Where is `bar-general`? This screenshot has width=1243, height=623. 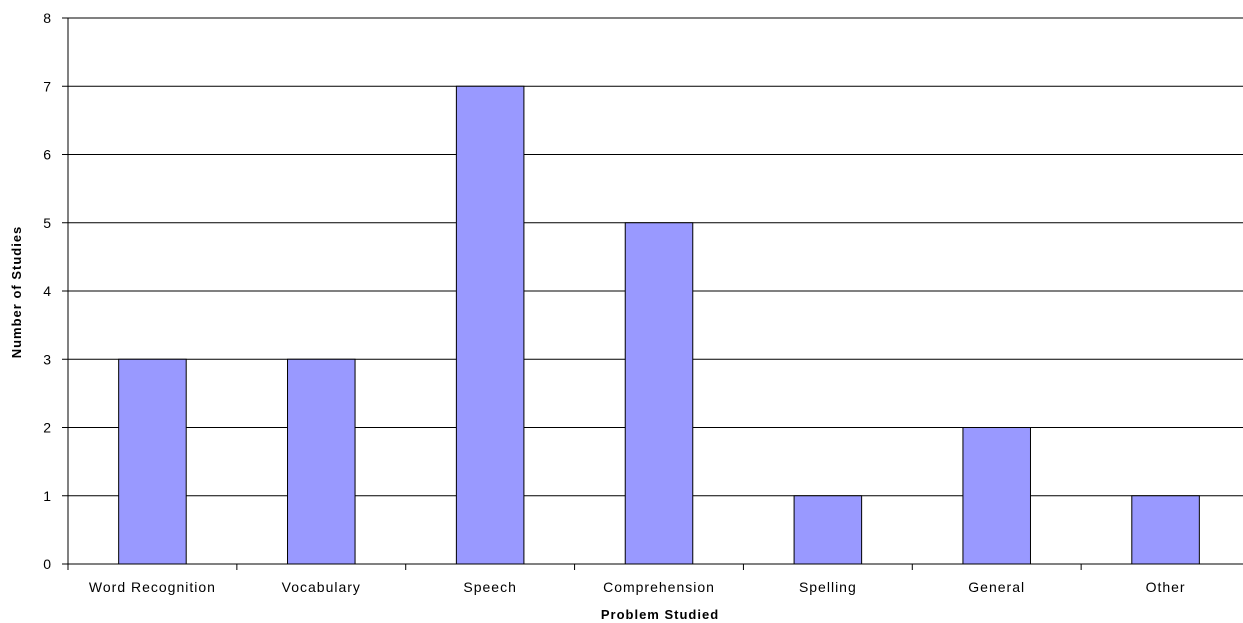 bar-general is located at coordinates (996, 496).